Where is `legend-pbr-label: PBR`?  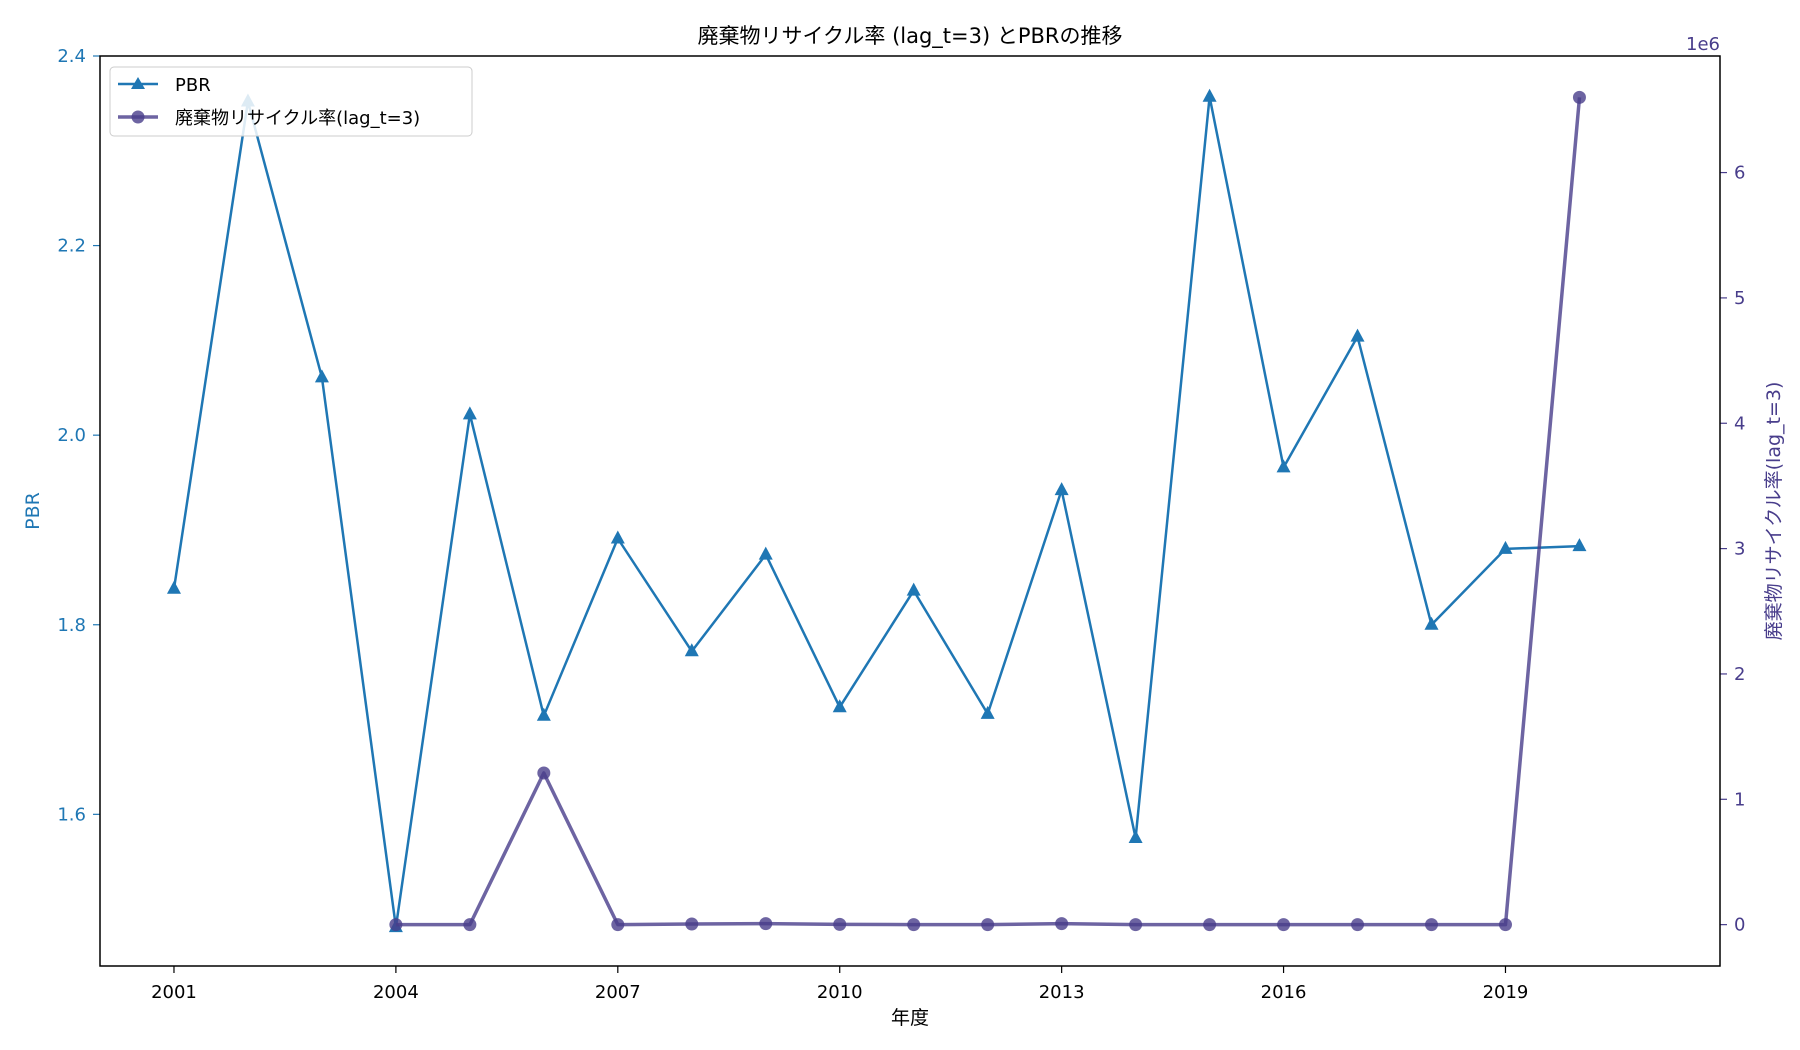
legend-pbr-label: PBR is located at coordinates (193, 85).